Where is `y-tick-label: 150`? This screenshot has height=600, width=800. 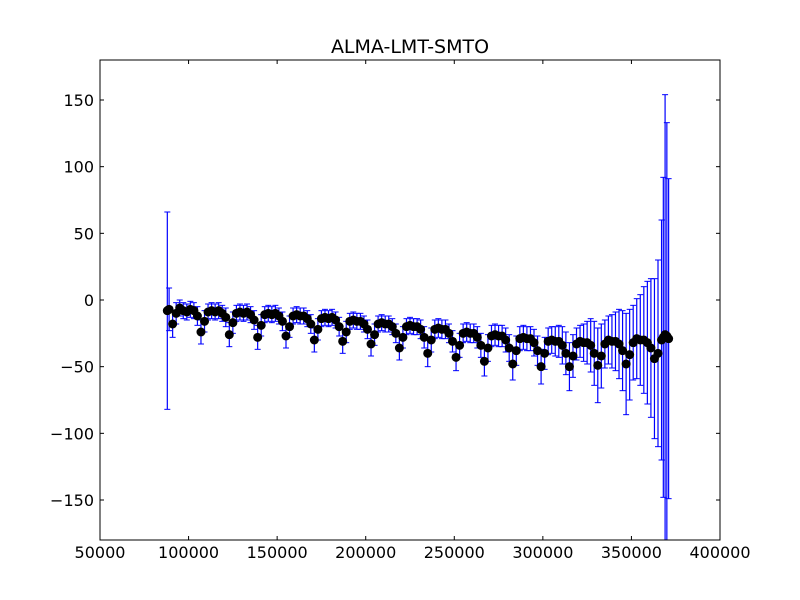 y-tick-label: 150 is located at coordinates (78, 100).